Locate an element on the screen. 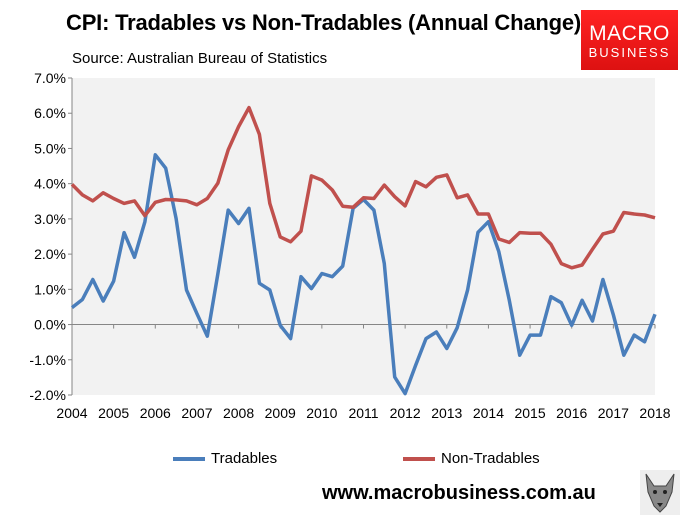 The width and height of the screenshot is (689, 522). legend-item-non-tradables: Non-Tradables is located at coordinates (471, 458).